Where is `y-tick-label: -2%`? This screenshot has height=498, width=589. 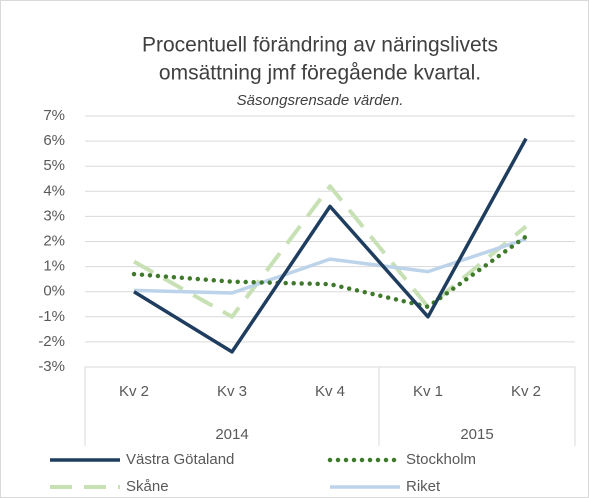
y-tick-label: -2% is located at coordinates (51, 341).